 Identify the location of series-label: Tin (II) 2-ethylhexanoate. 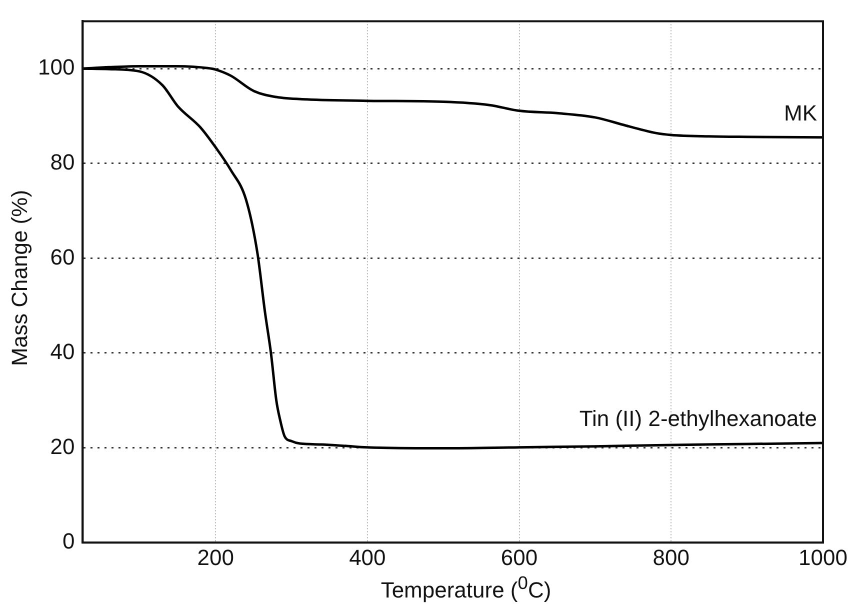
(698, 419).